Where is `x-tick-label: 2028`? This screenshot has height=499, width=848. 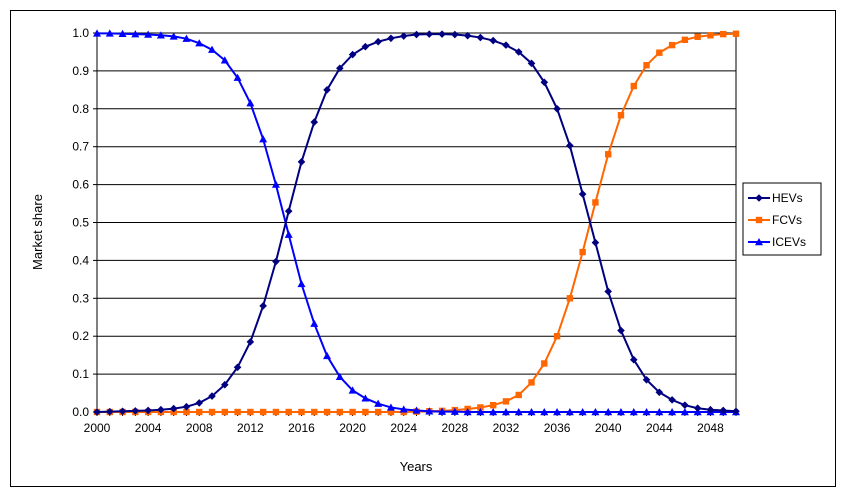
x-tick-label: 2028 is located at coordinates (454, 428).